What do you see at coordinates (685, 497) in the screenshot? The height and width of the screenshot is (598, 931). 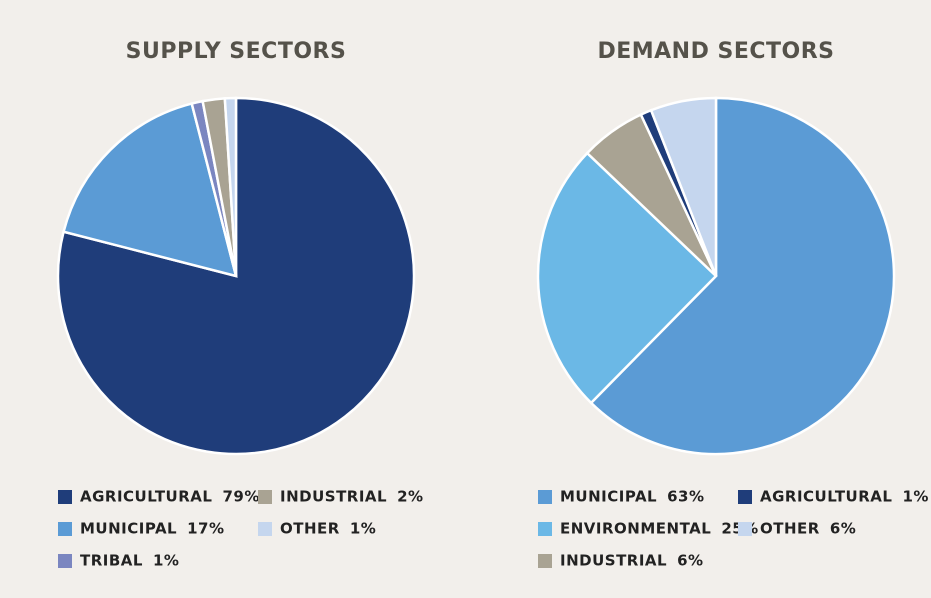 I see `legend-value: 63%` at bounding box center [685, 497].